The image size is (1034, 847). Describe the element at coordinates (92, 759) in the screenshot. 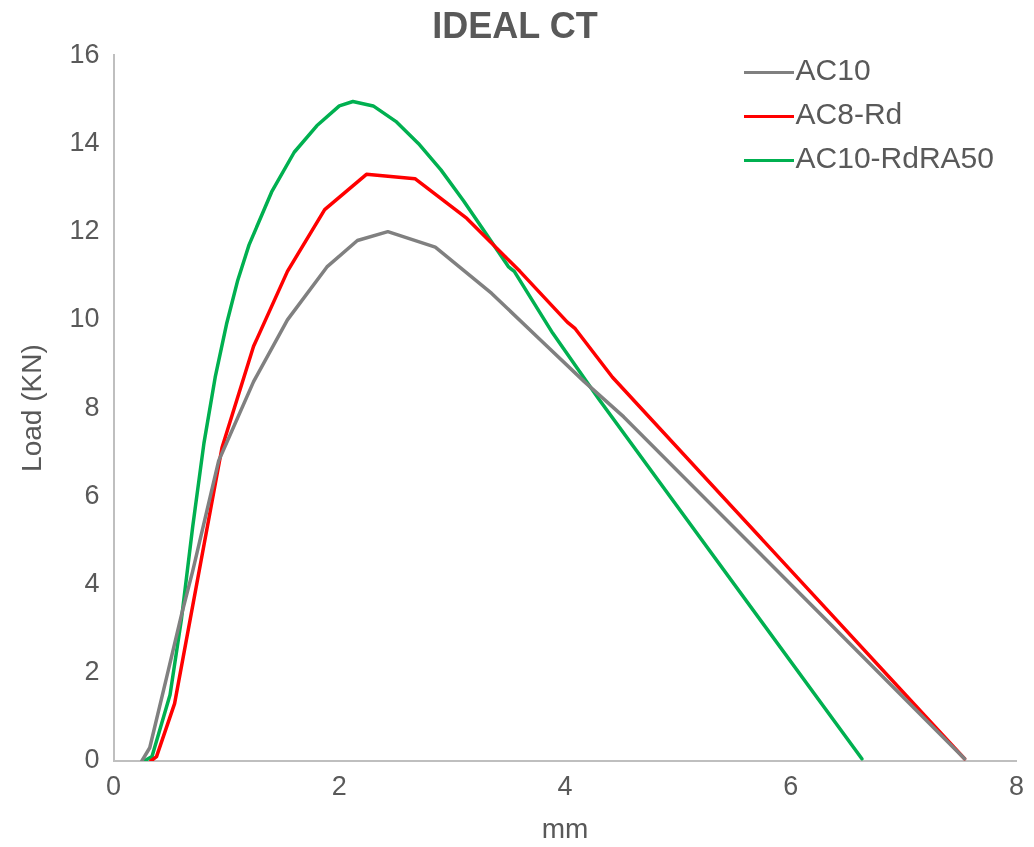

I see `y-tick-label: 0` at that location.